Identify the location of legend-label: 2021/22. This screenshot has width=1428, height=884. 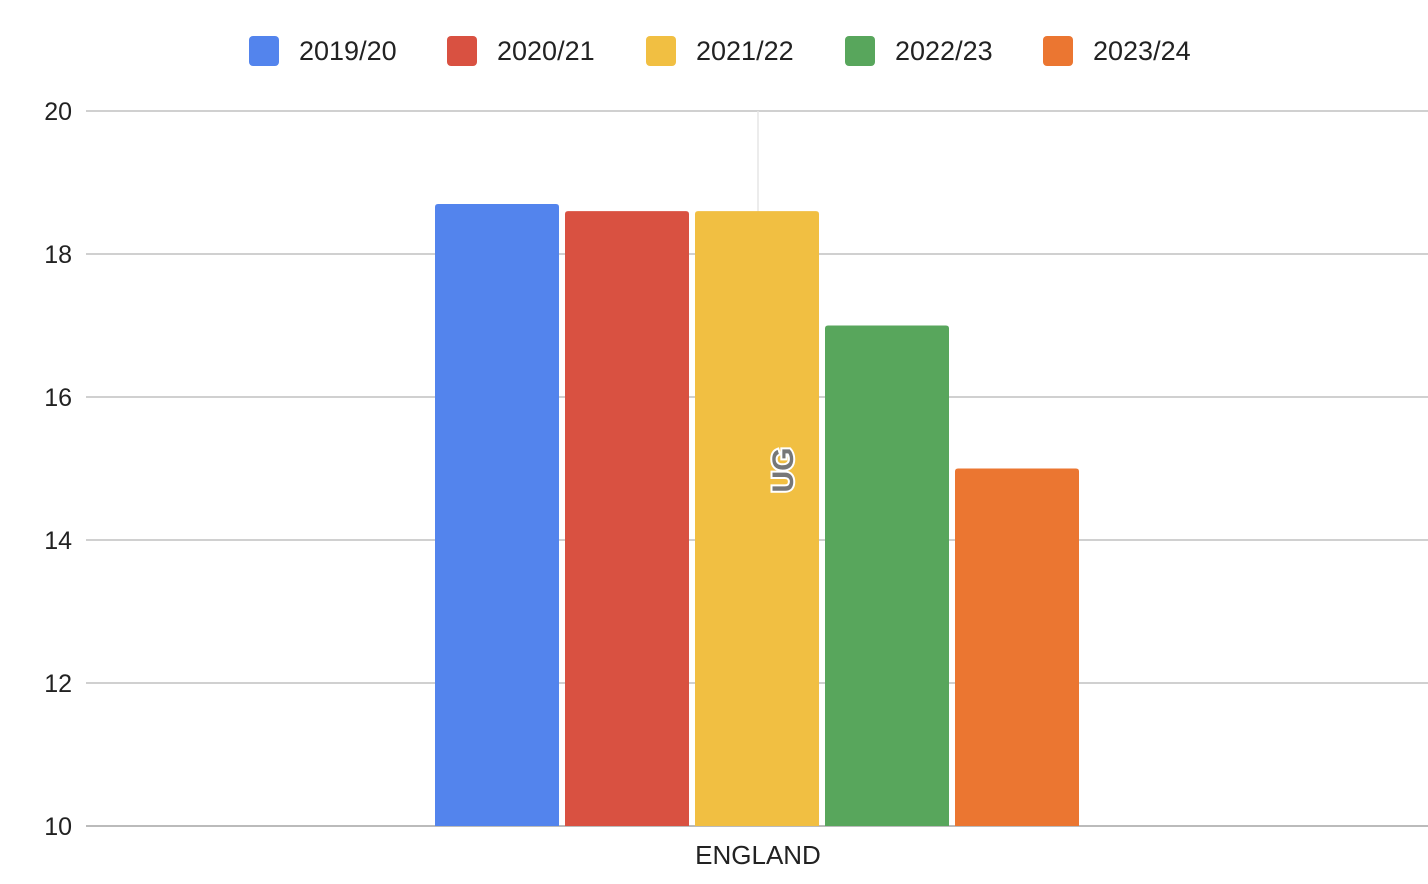
(745, 51).